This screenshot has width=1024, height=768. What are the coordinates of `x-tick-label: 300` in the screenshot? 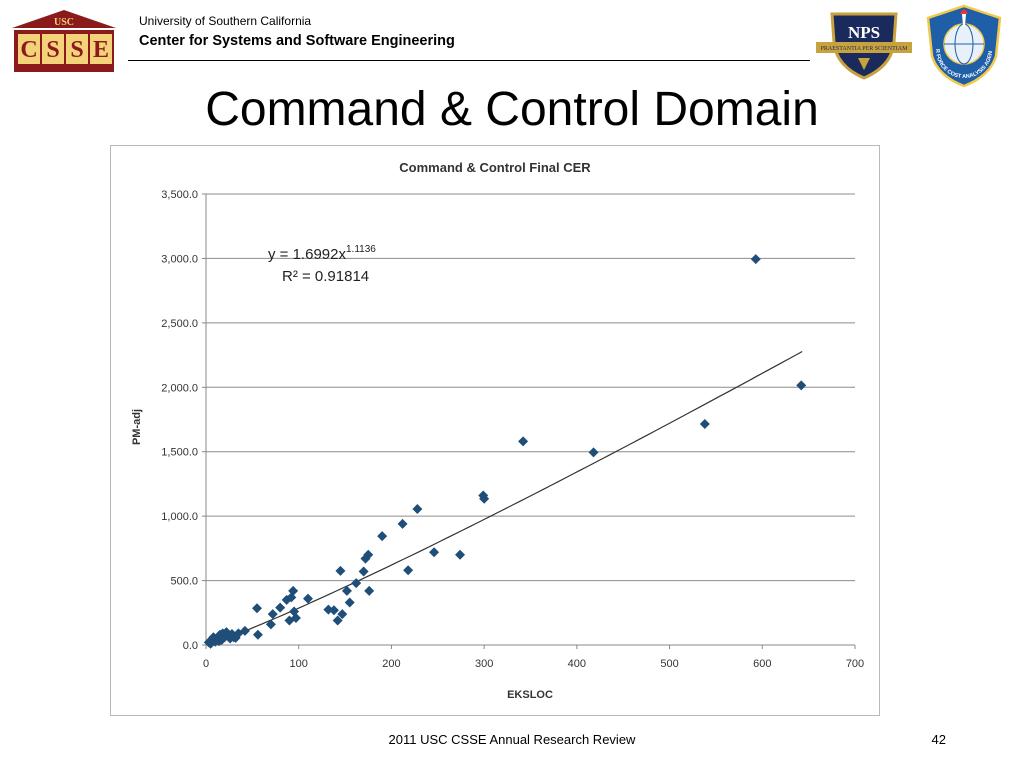 It's located at (484, 664).